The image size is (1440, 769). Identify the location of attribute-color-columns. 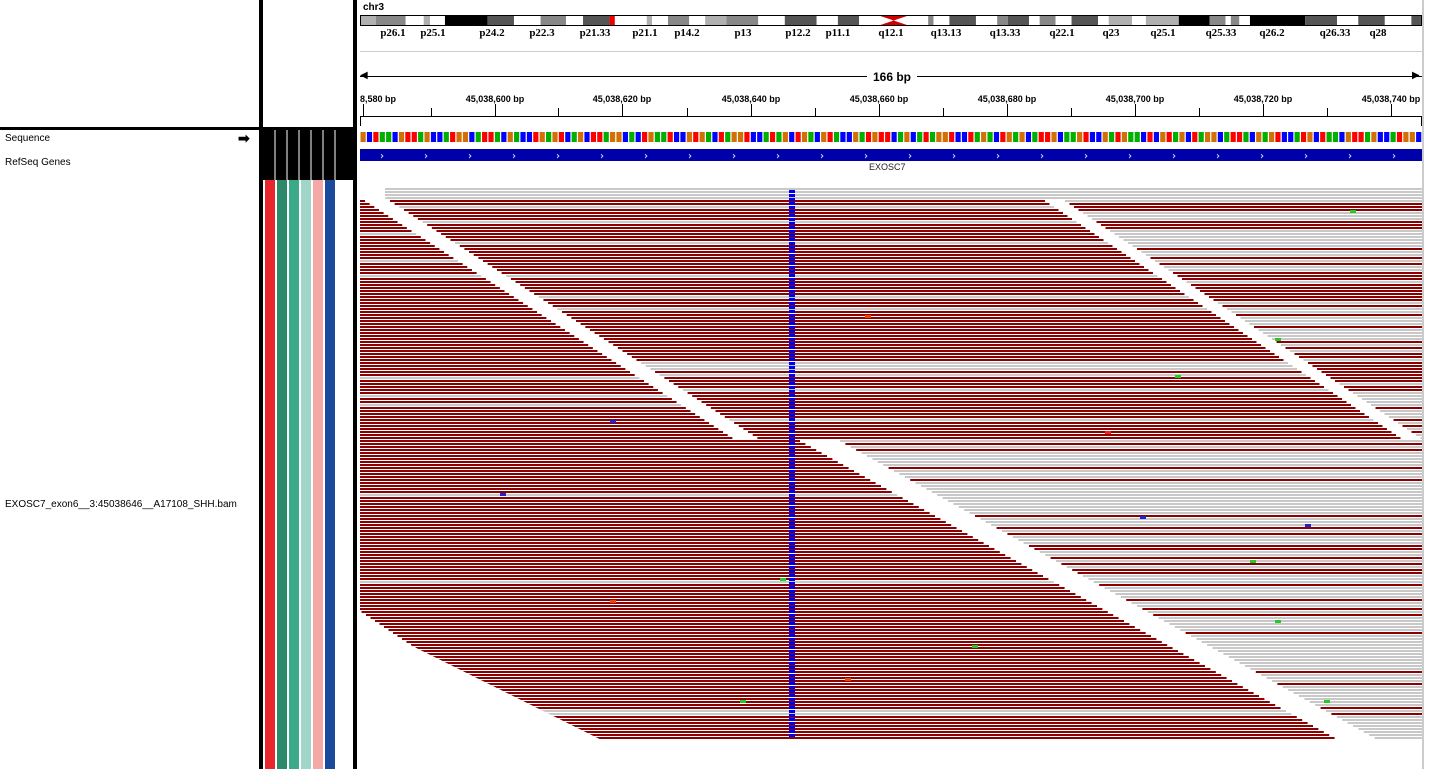
(308, 474).